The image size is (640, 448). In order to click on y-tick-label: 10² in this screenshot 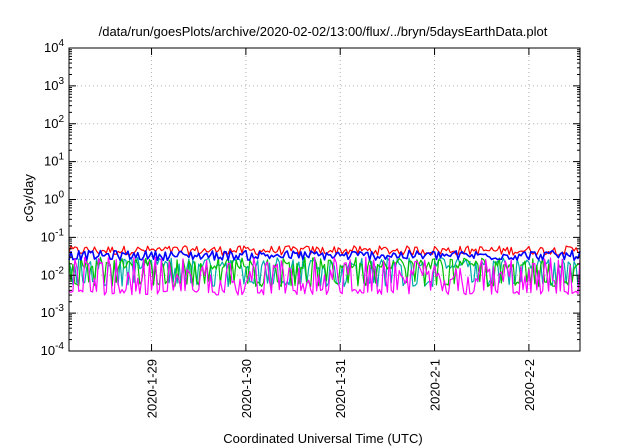, I will do `click(54, 122)`.